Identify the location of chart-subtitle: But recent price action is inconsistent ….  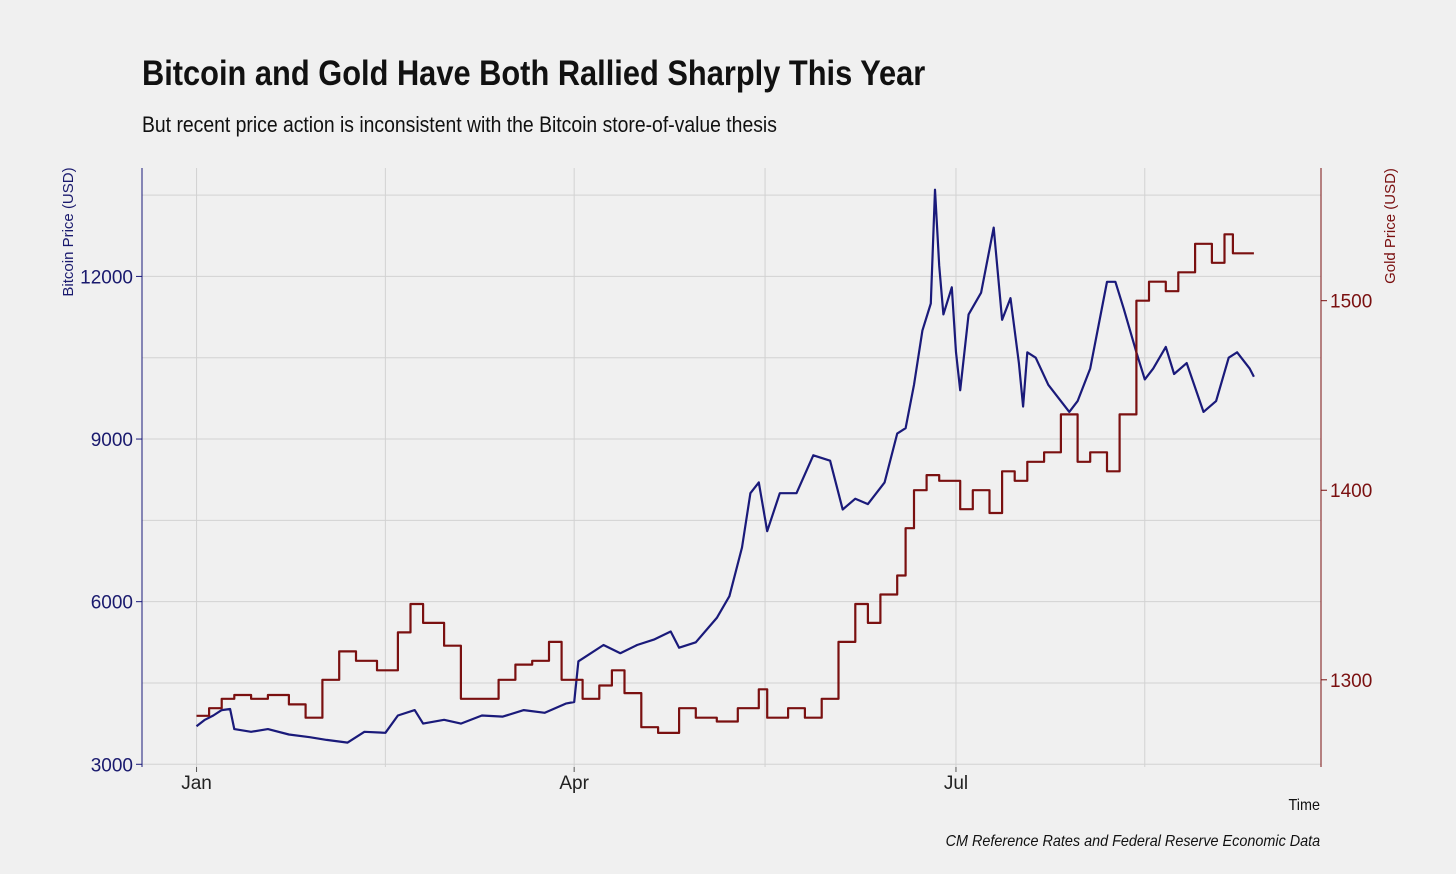
(459, 124).